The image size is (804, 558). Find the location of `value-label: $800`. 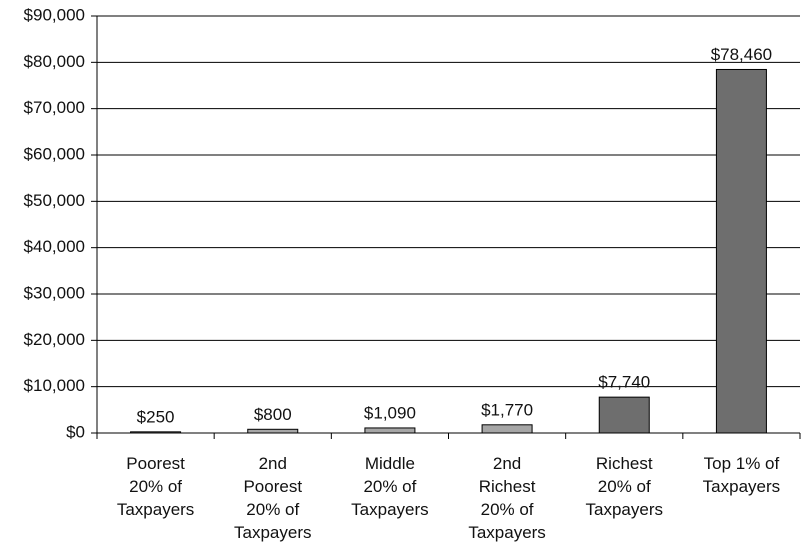

value-label: $800 is located at coordinates (273, 414).